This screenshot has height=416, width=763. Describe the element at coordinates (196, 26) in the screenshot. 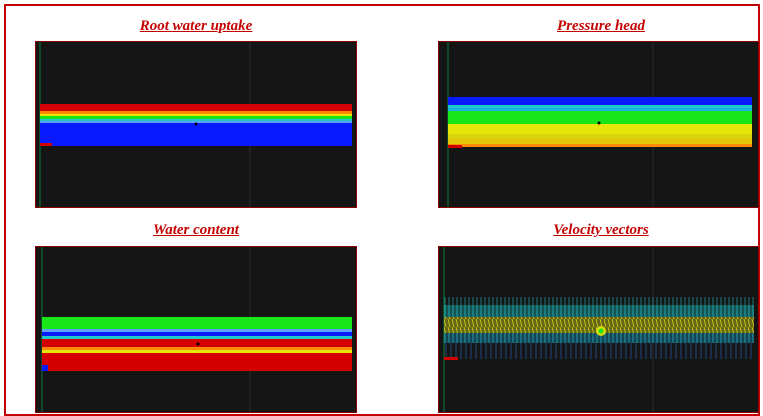

I see `title-root-water-uptake: Root water uptake` at that location.